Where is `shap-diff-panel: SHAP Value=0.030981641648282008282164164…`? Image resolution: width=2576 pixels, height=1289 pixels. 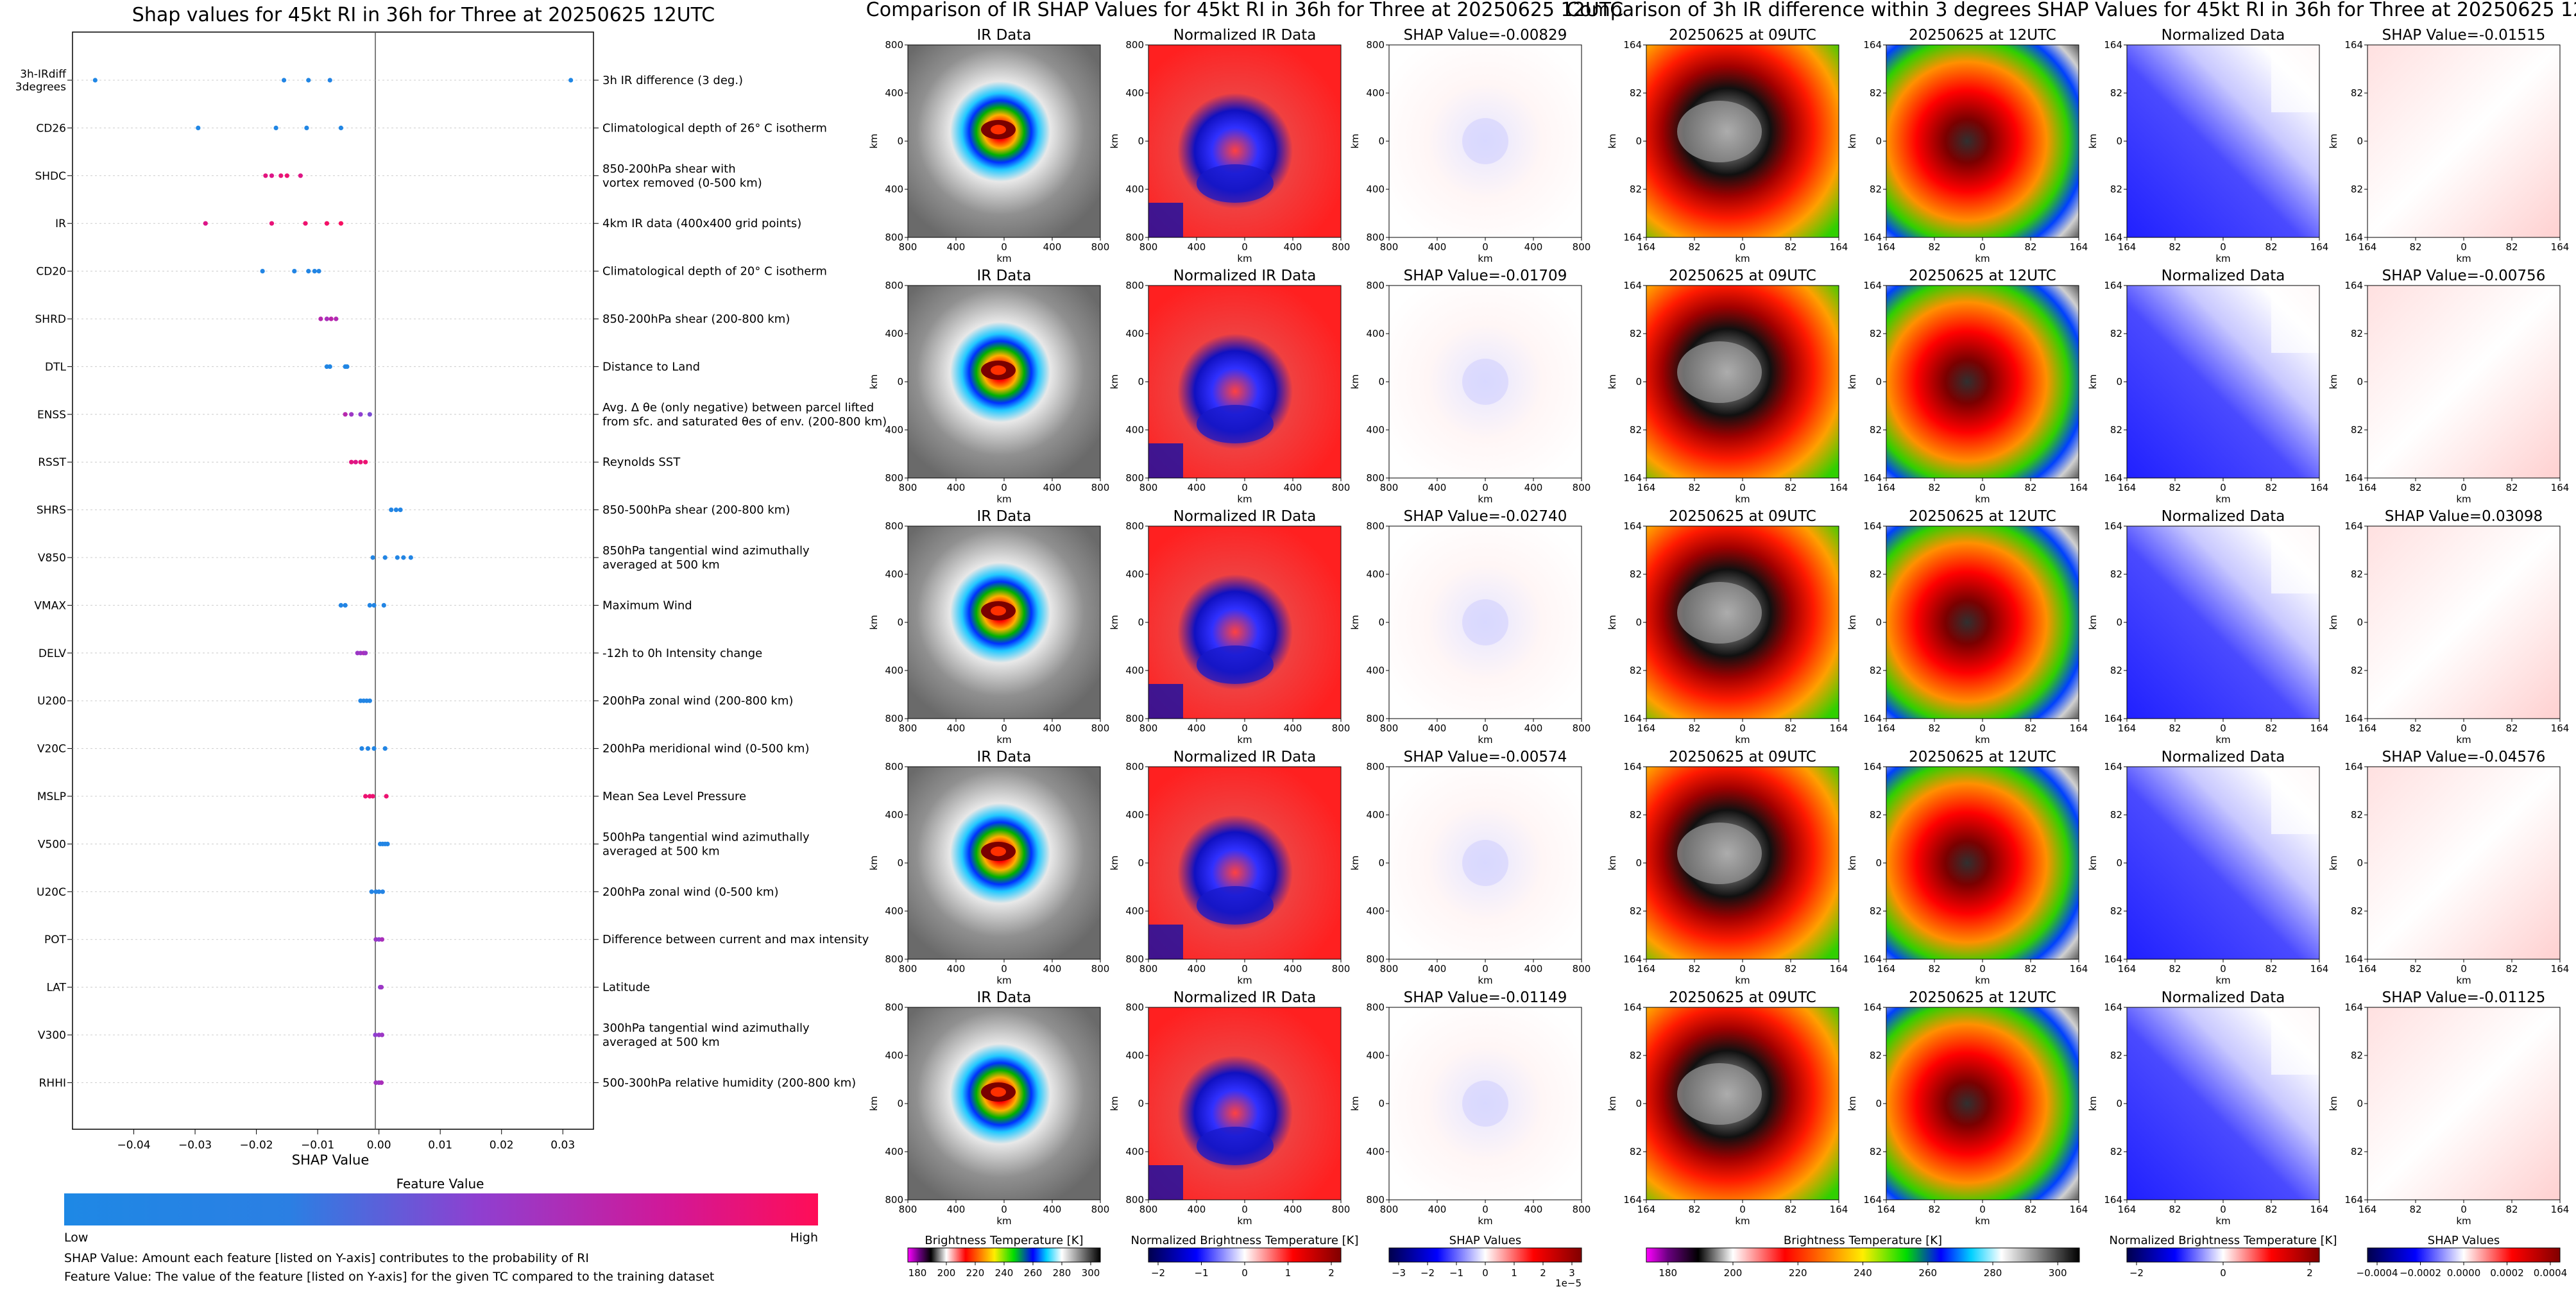 shap-diff-panel: SHAP Value=0.030981641648282008282164164… is located at coordinates (2448, 627).